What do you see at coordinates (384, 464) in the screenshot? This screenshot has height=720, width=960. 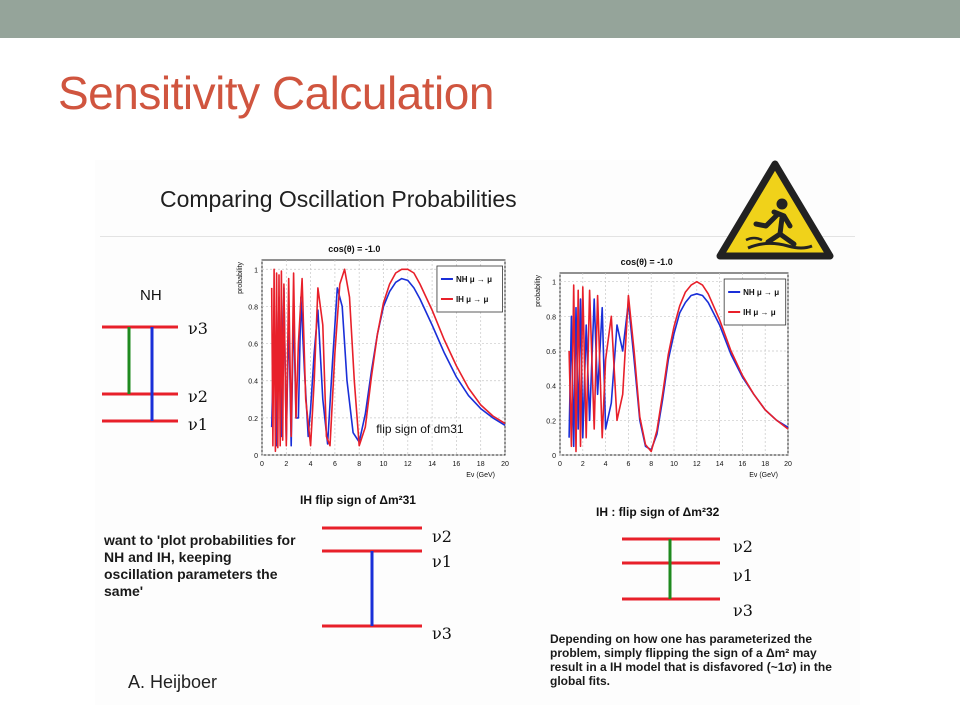 I see `chart0-x-tick-label: 10` at bounding box center [384, 464].